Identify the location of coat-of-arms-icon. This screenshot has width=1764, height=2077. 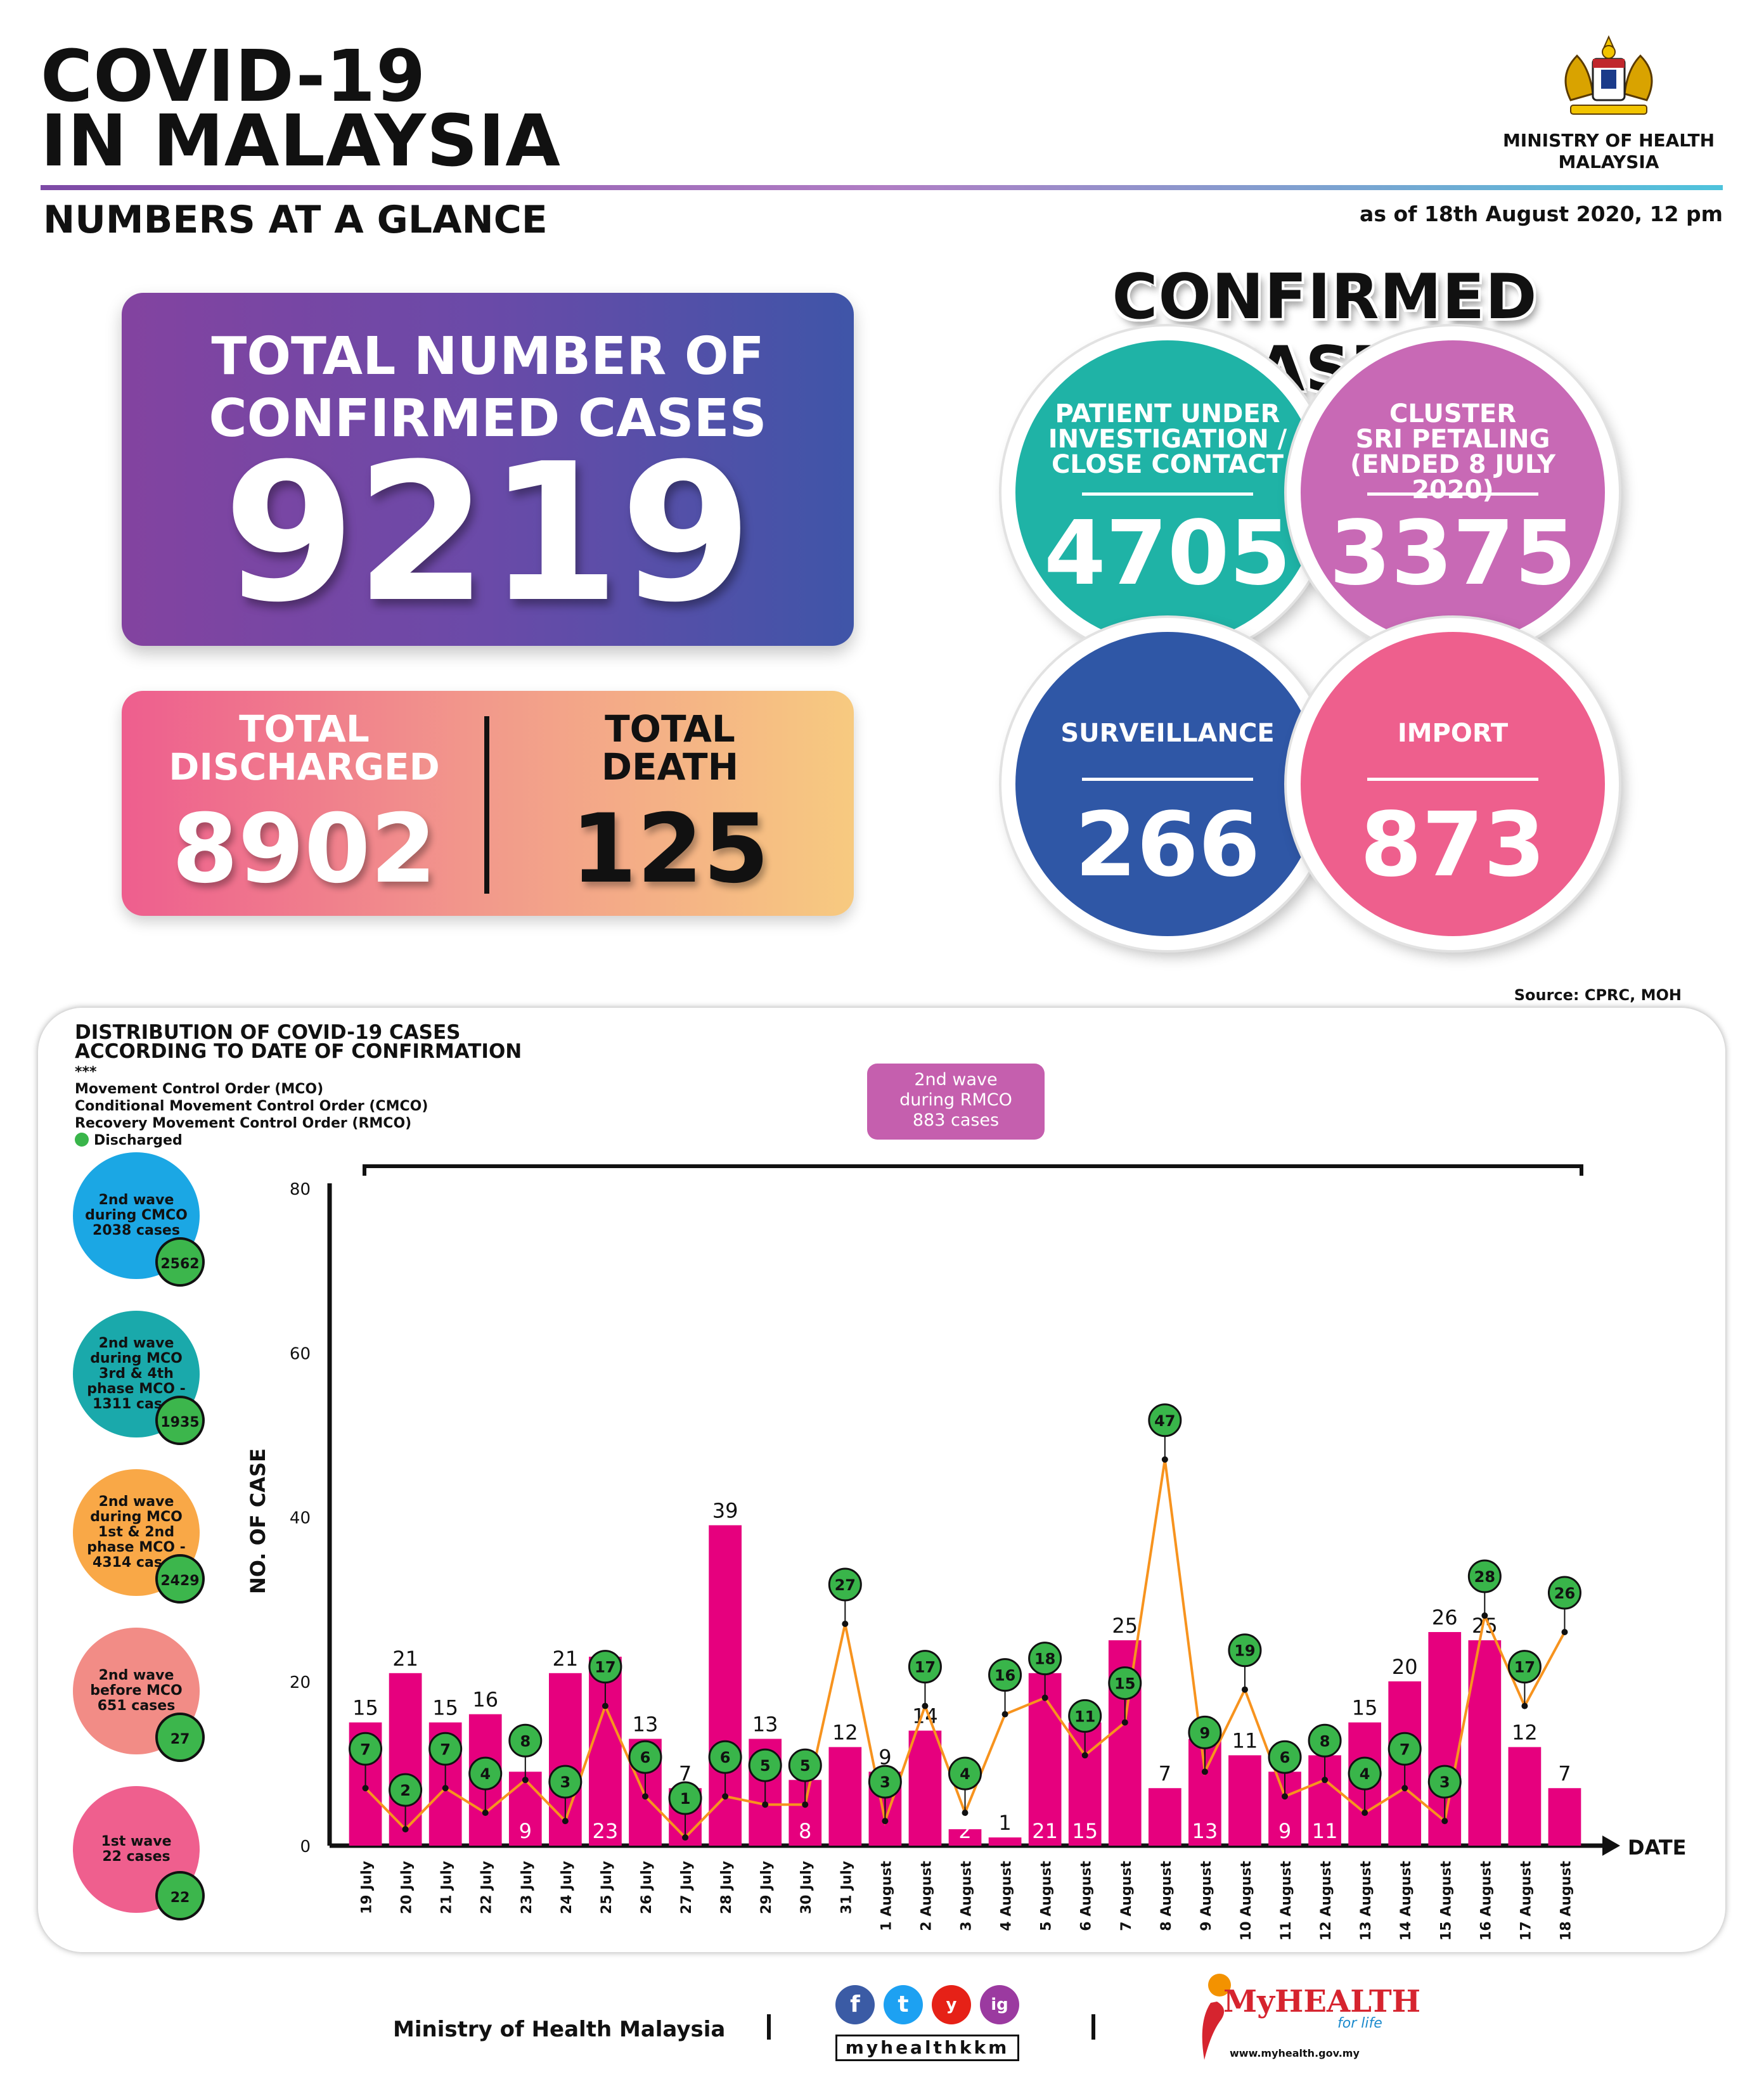
(1608, 75).